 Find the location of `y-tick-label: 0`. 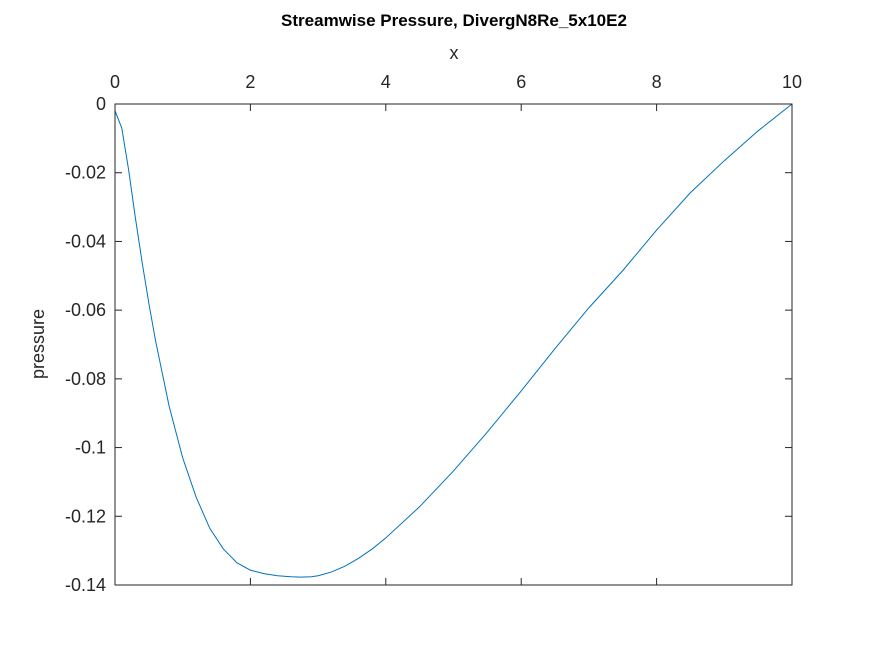

y-tick-label: 0 is located at coordinates (101, 104).